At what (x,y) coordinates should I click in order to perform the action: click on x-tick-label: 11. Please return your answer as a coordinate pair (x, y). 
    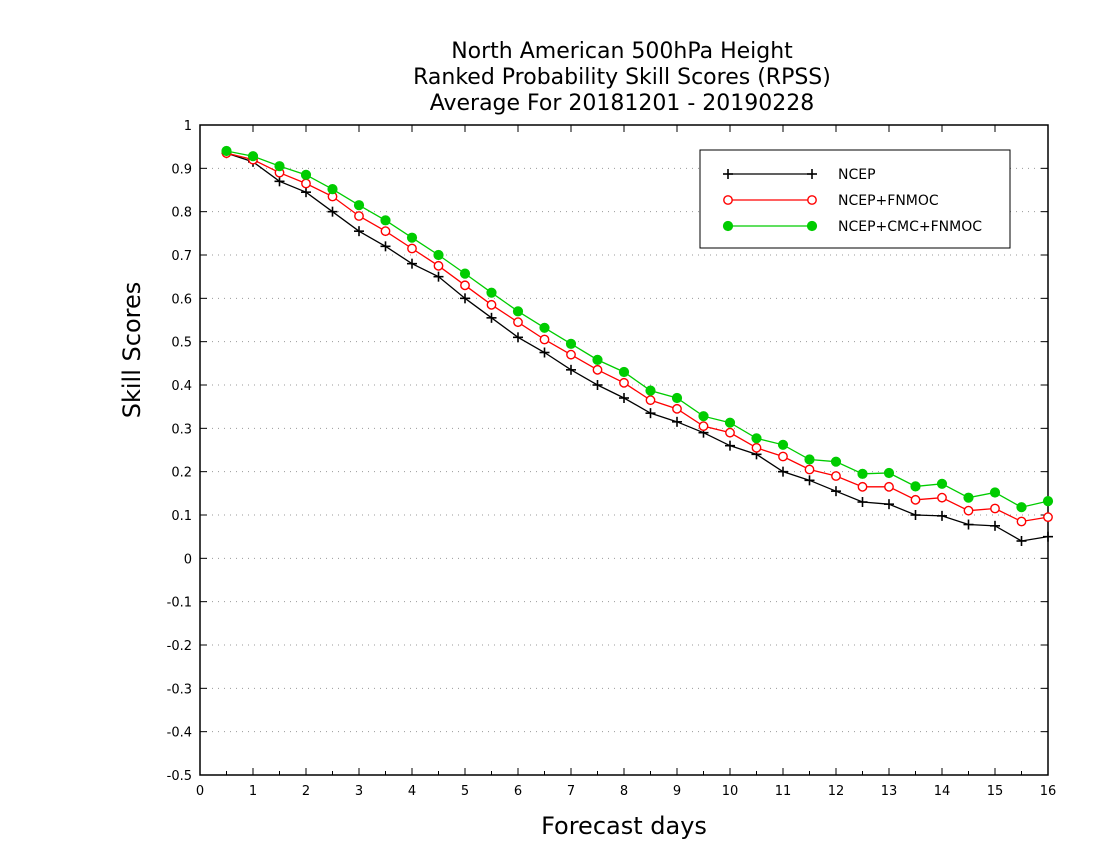
    Looking at the image, I should click on (783, 791).